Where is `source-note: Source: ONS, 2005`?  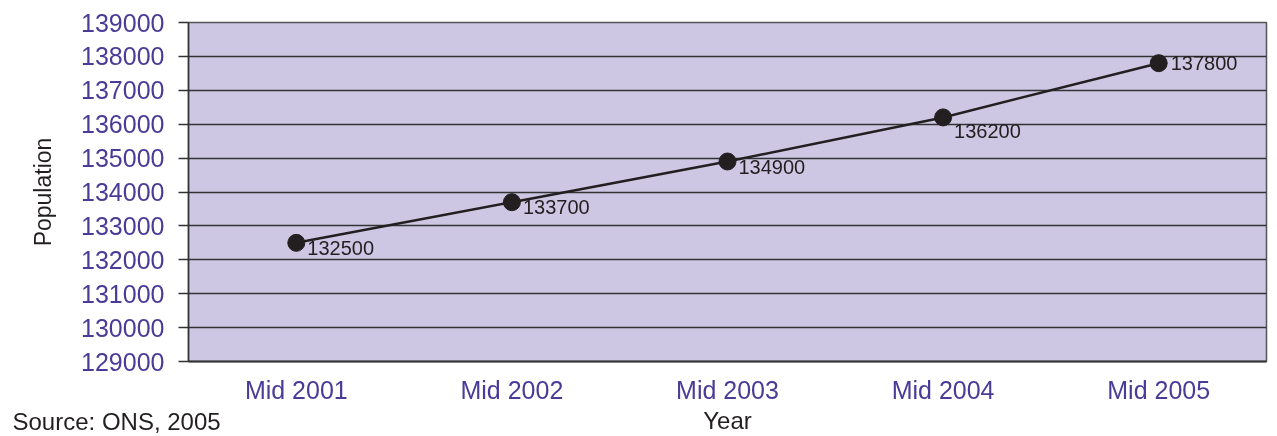
source-note: Source: ONS, 2005 is located at coordinates (116, 421).